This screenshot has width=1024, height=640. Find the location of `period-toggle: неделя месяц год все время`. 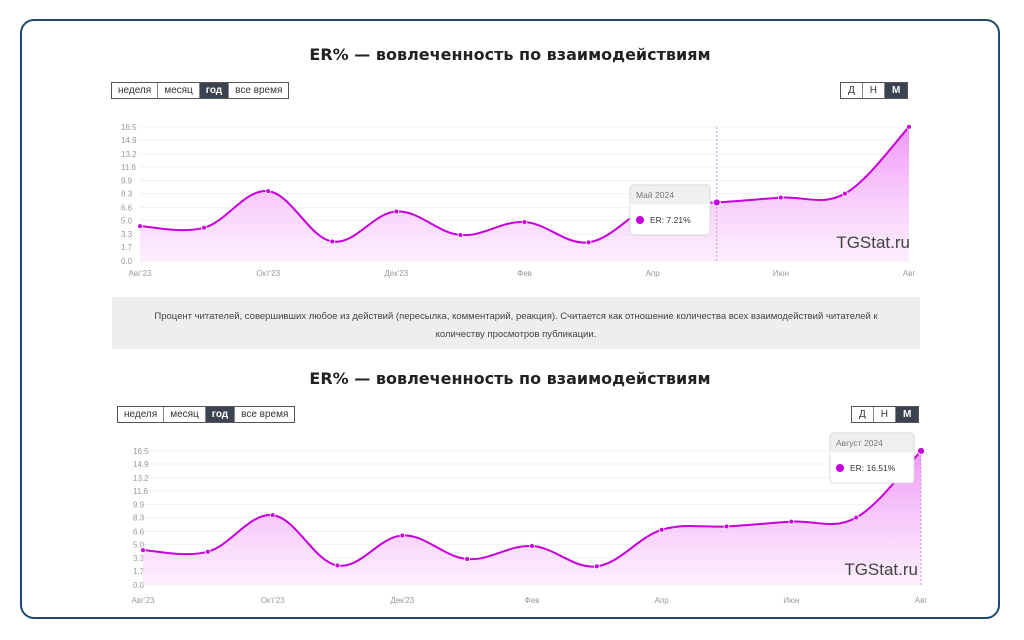

period-toggle: неделя месяц год все время is located at coordinates (200, 90).